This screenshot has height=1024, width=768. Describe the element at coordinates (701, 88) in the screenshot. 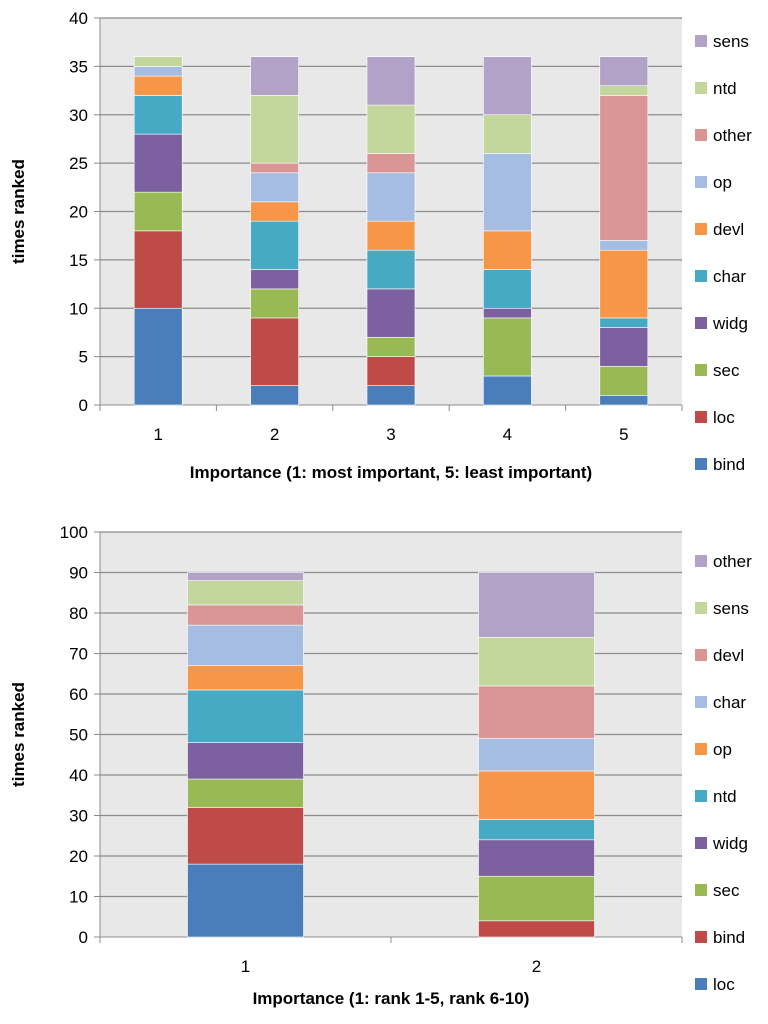

I see `legend-swatch-ntd` at that location.